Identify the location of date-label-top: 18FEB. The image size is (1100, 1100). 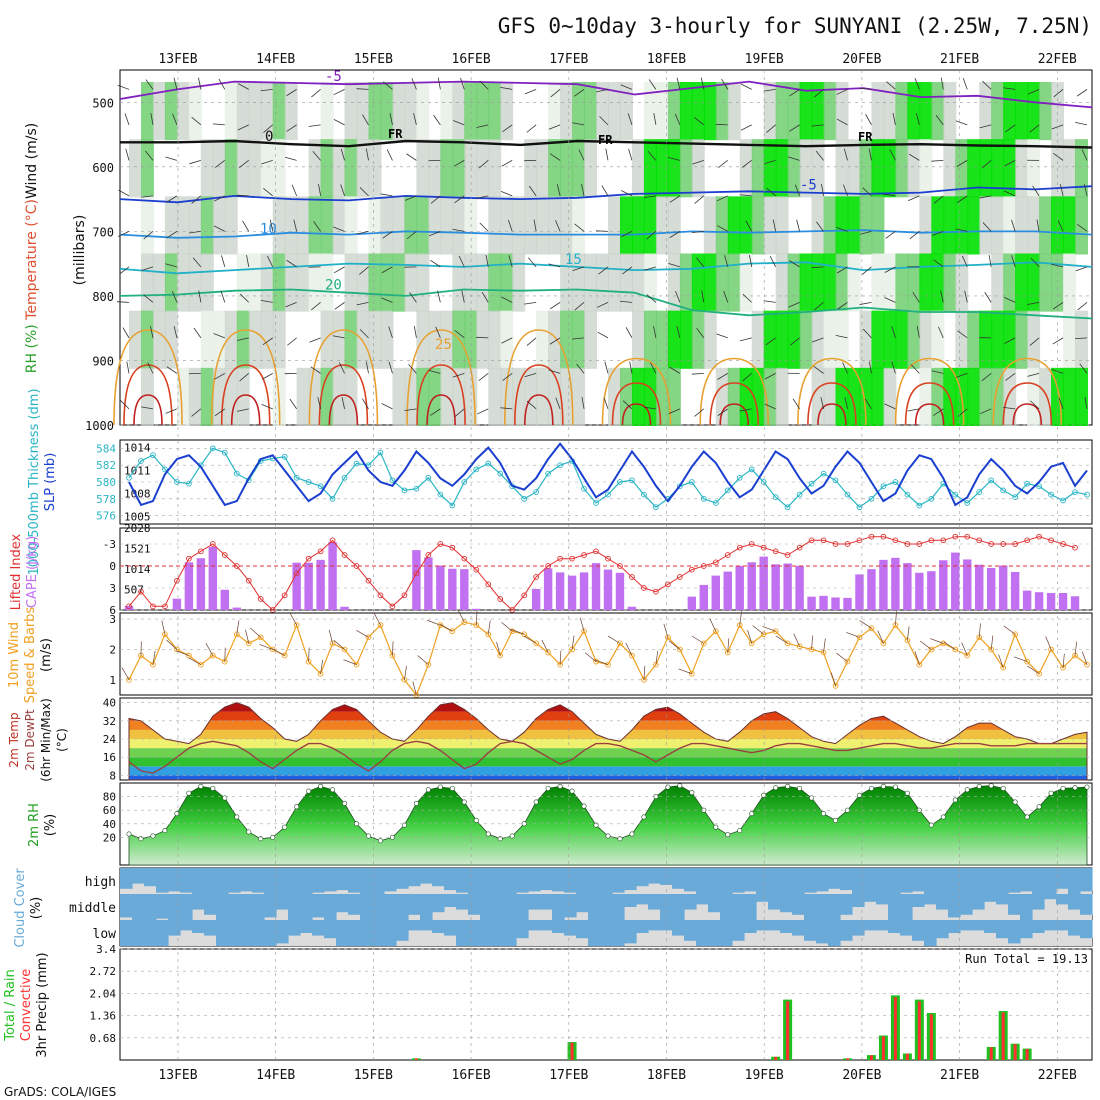
(666, 59).